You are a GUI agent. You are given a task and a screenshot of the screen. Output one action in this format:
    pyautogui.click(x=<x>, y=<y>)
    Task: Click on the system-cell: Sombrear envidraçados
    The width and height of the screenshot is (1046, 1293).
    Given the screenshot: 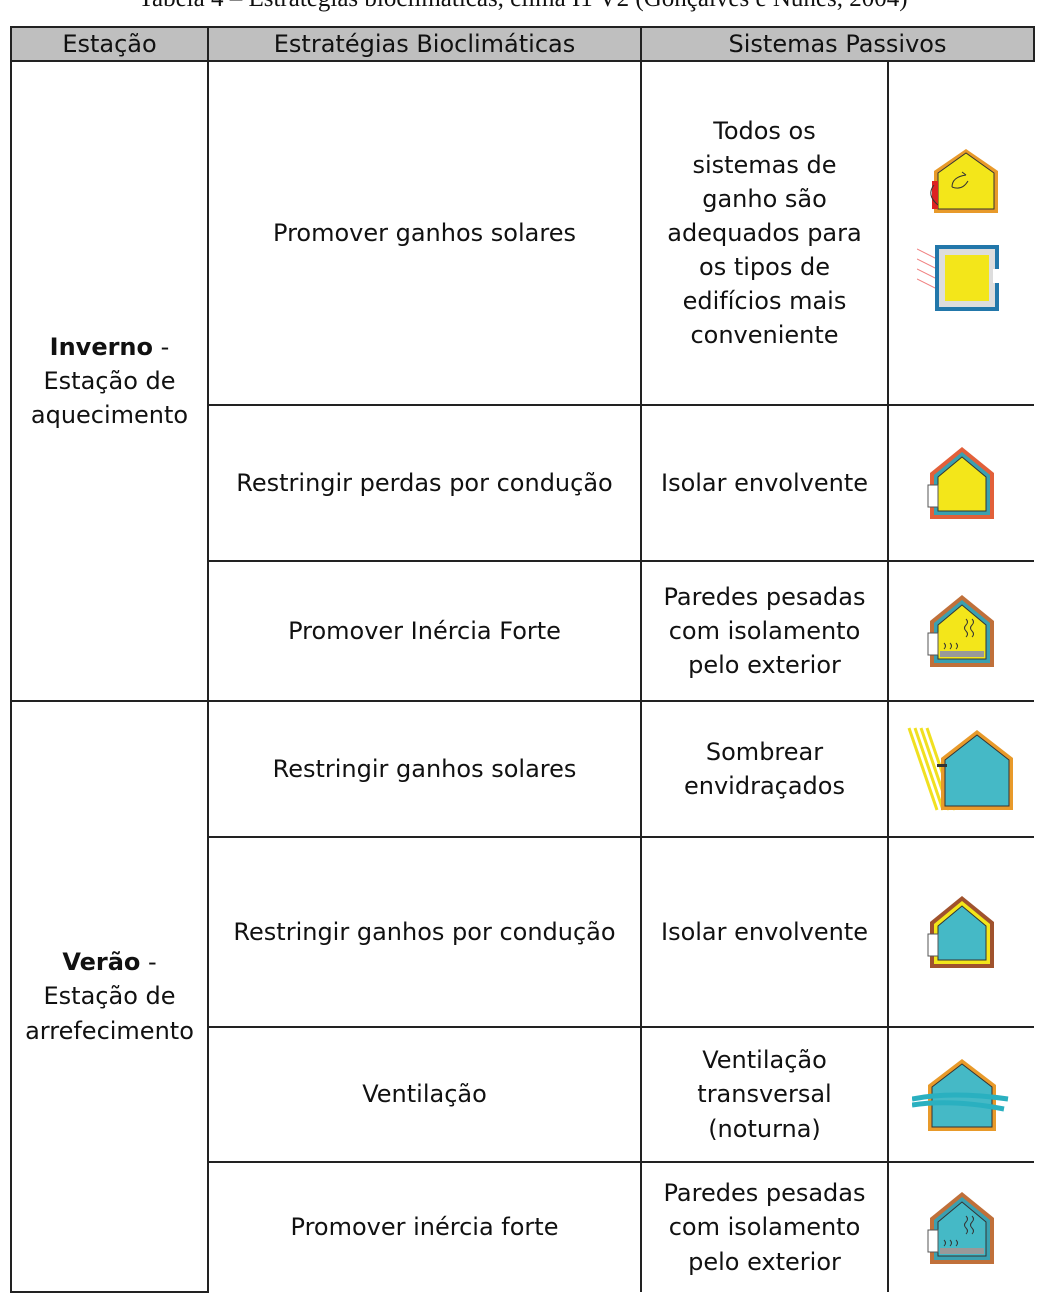 What is the action you would take?
    pyautogui.click(x=764, y=769)
    